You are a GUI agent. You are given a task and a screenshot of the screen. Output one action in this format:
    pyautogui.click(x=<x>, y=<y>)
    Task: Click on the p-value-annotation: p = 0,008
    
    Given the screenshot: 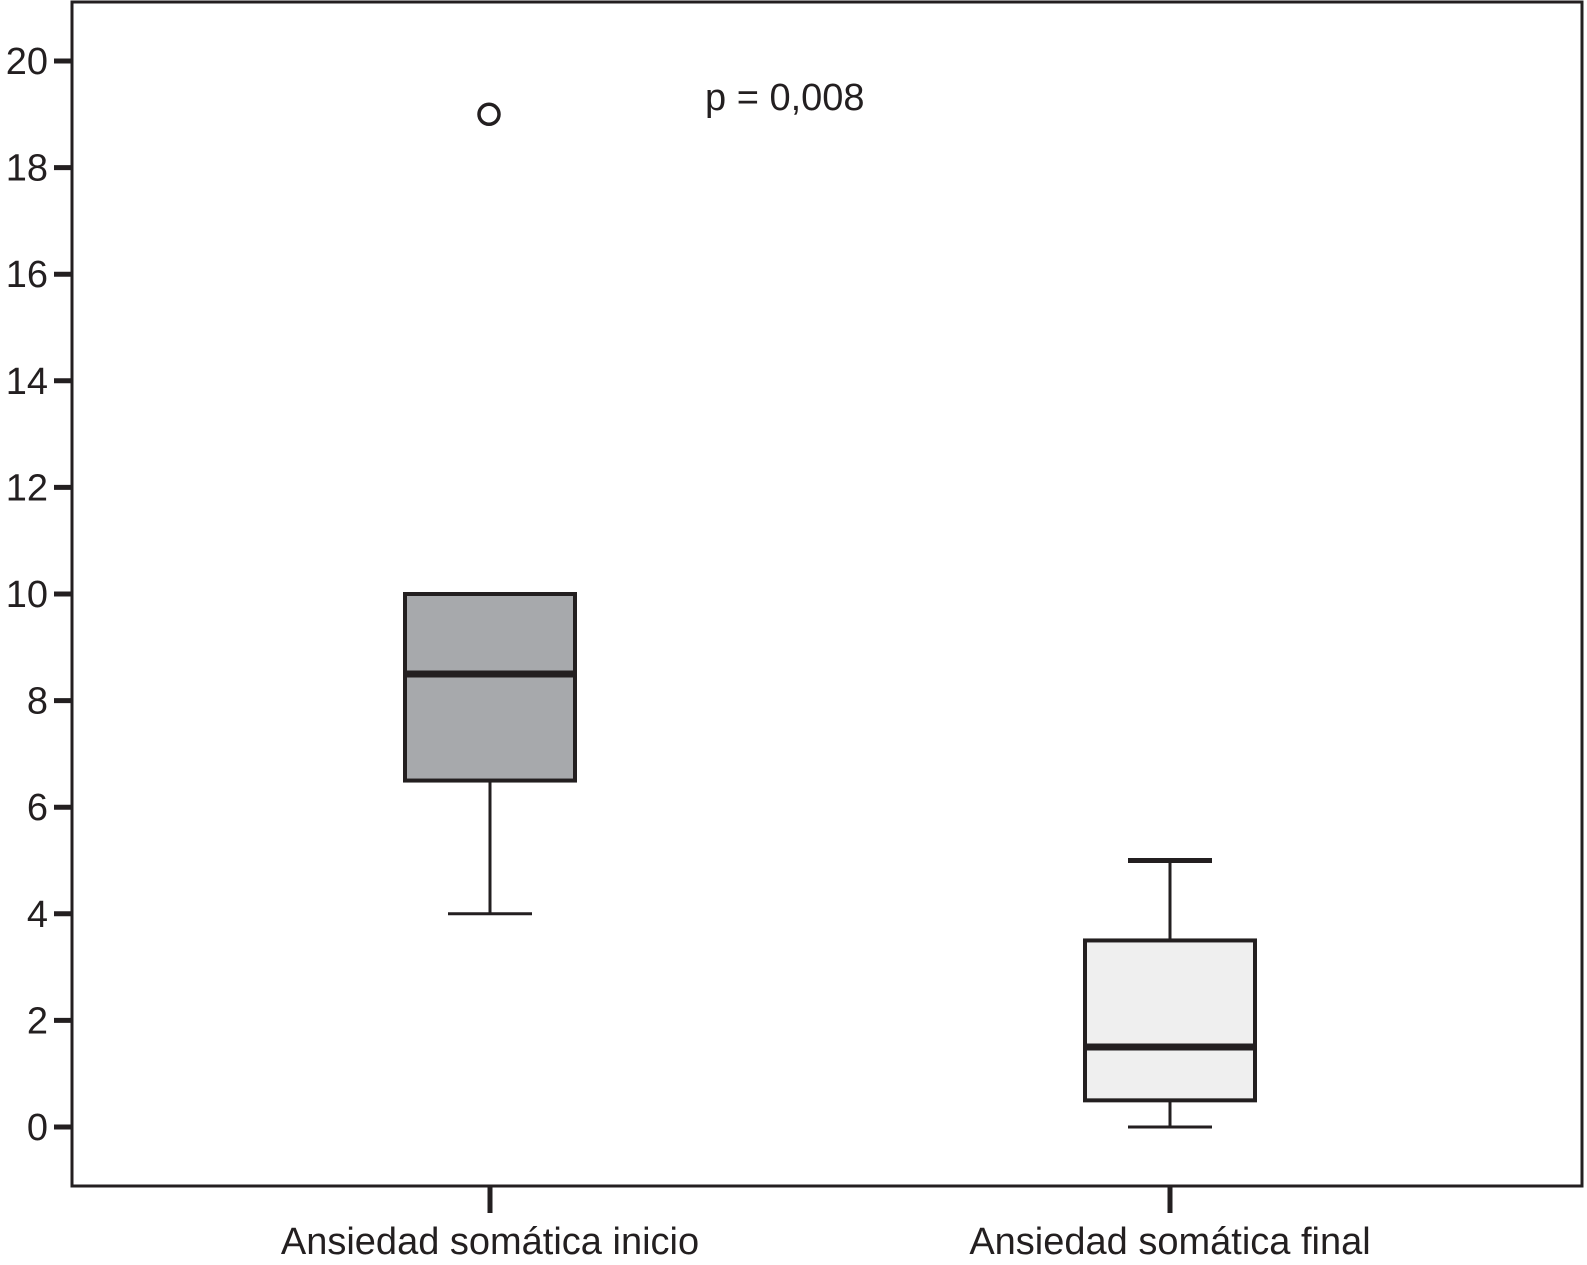 What is the action you would take?
    pyautogui.click(x=785, y=98)
    